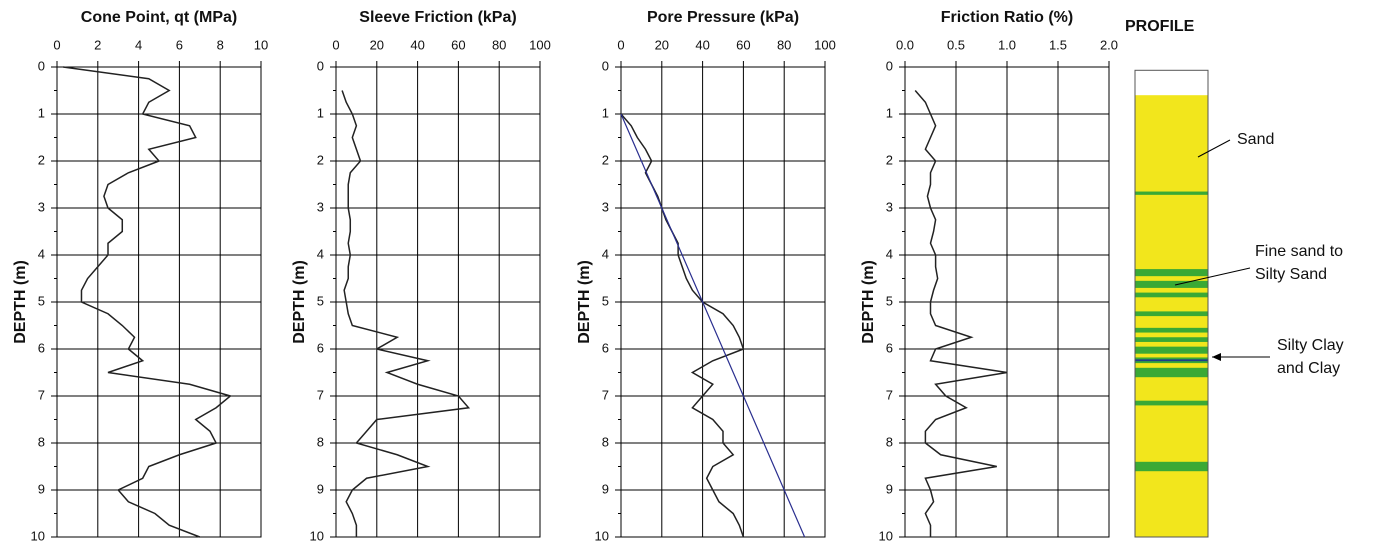 Image resolution: width=1377 pixels, height=544 pixels. Describe the element at coordinates (1007, 17) in the screenshot. I see `chart-title: Friction Ratio (%)` at that location.